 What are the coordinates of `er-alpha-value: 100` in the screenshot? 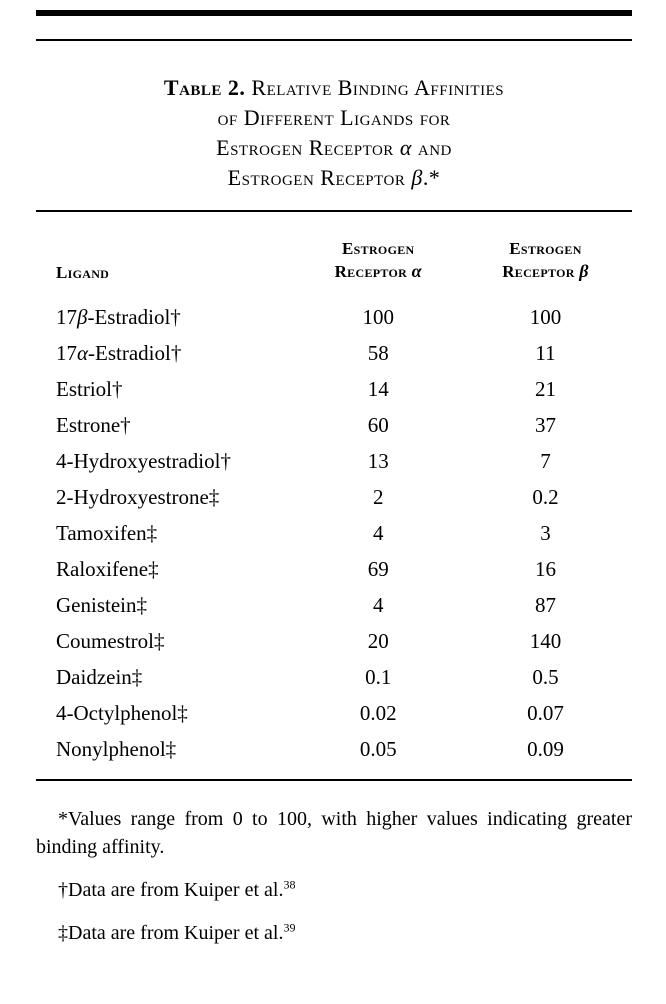 It's located at (378, 317).